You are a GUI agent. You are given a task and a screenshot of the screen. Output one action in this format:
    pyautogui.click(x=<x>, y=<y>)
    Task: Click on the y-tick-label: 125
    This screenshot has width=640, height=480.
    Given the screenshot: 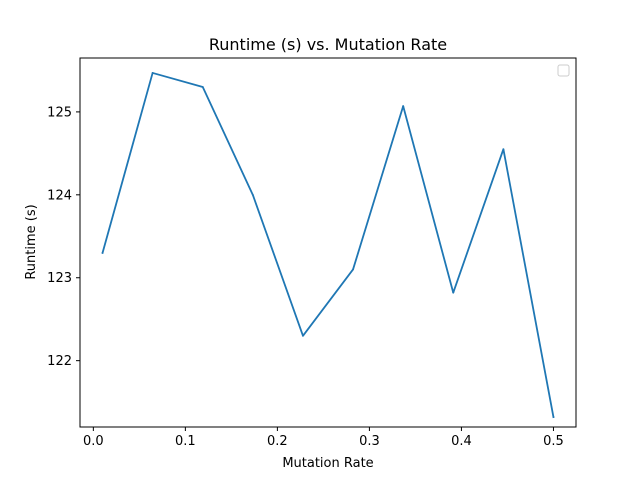 What is the action you would take?
    pyautogui.click(x=59, y=112)
    